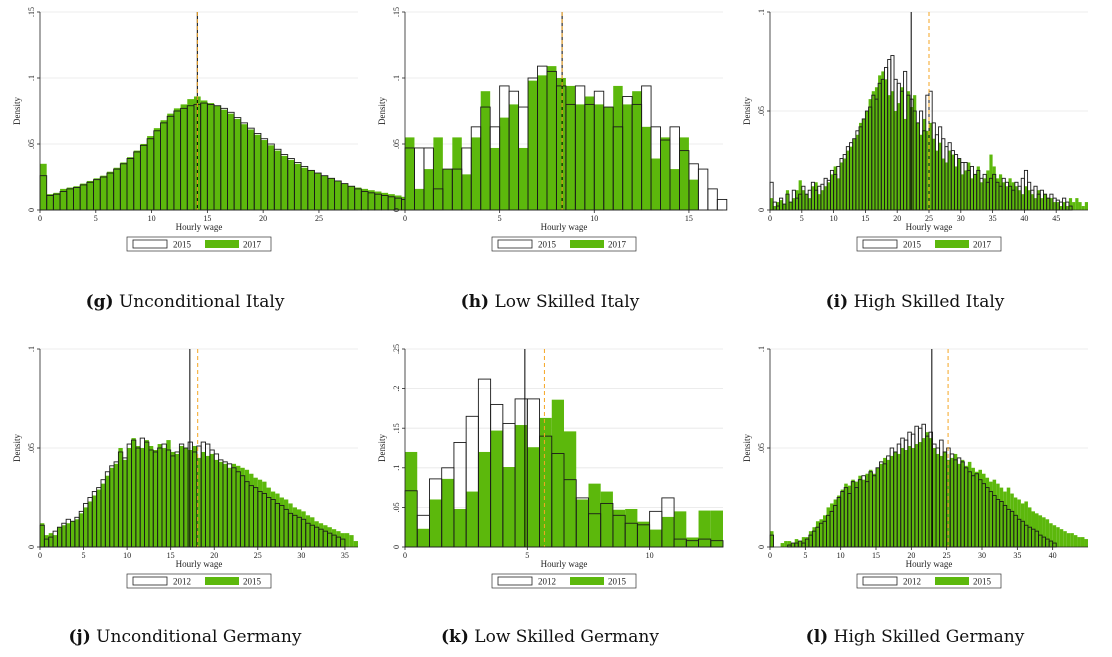  Describe the element at coordinates (222, 244) in the screenshot. I see `legend-swatch-2017` at that location.